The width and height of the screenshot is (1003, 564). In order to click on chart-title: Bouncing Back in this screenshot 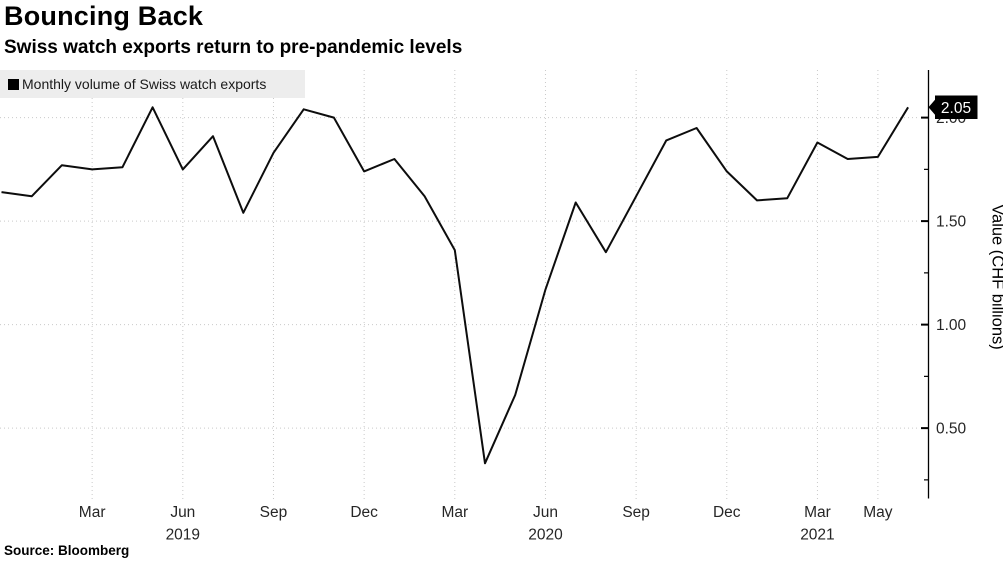, I will do `click(104, 16)`.